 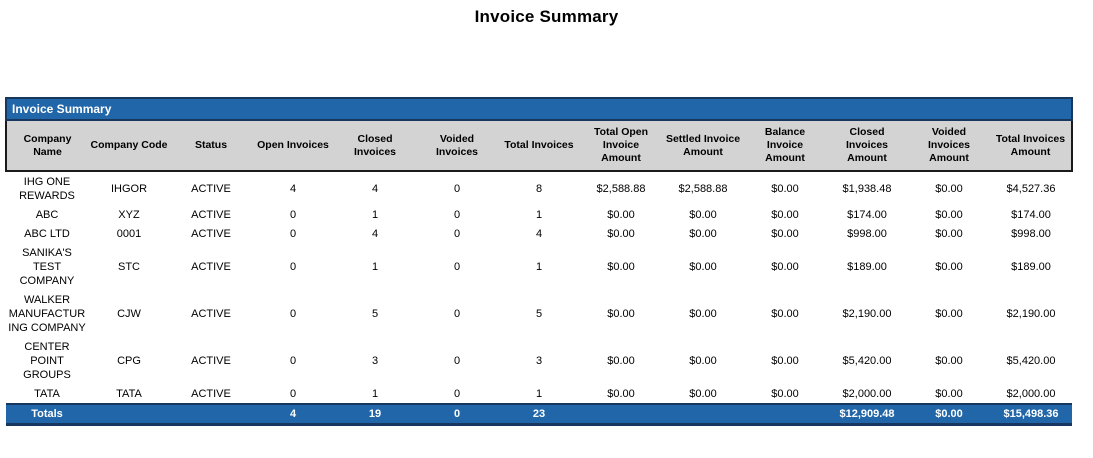 What do you see at coordinates (867, 145) in the screenshot?
I see `column-header: Closed Invoices Amount` at bounding box center [867, 145].